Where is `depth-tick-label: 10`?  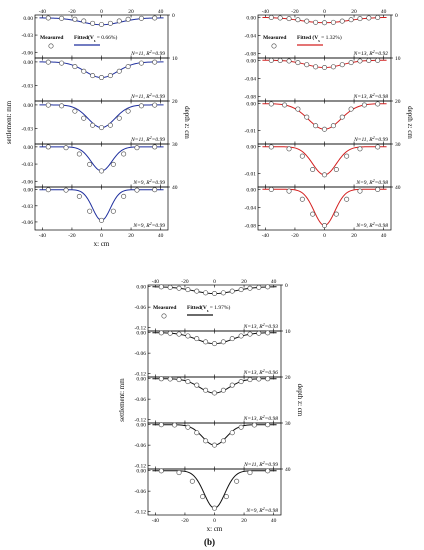 depth-tick-label: 10 is located at coordinates (175, 59).